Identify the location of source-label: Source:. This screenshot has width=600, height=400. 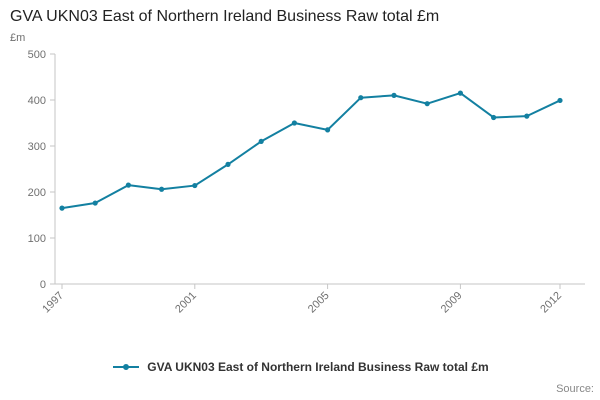
(575, 389).